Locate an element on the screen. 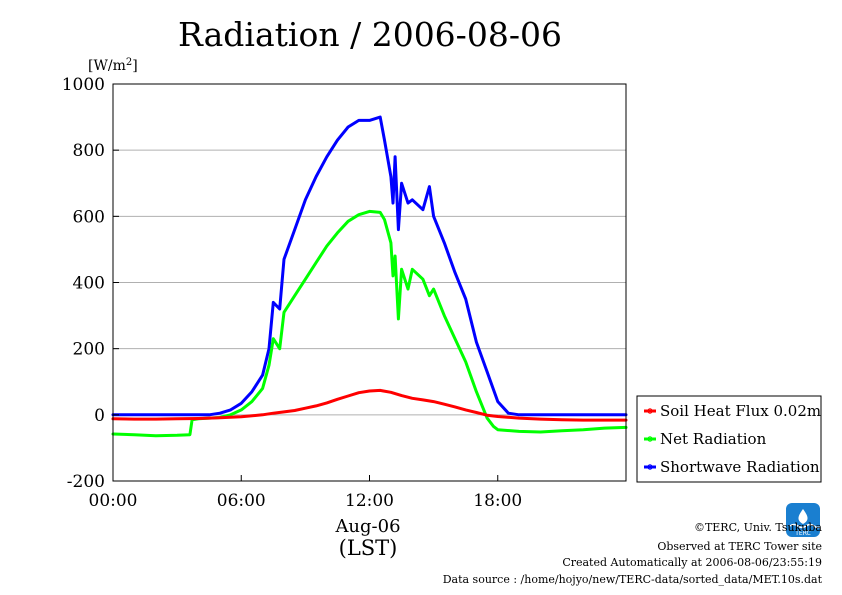  x-date-label: Aug-06 is located at coordinates (367, 526).